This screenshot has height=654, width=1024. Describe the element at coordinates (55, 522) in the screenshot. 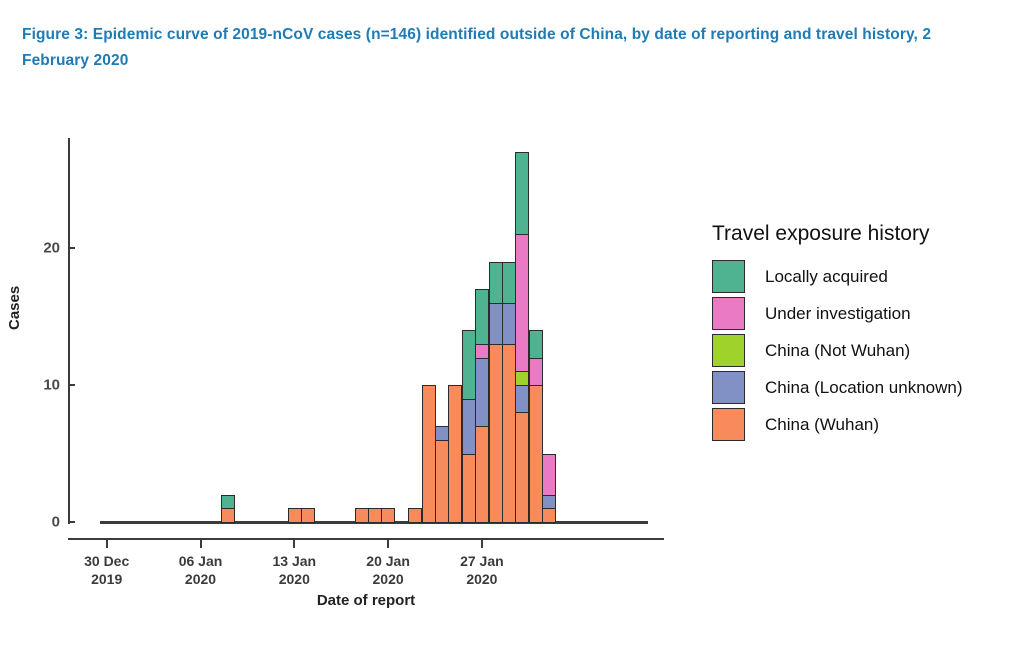

I see `y-tick-label: 0` at that location.